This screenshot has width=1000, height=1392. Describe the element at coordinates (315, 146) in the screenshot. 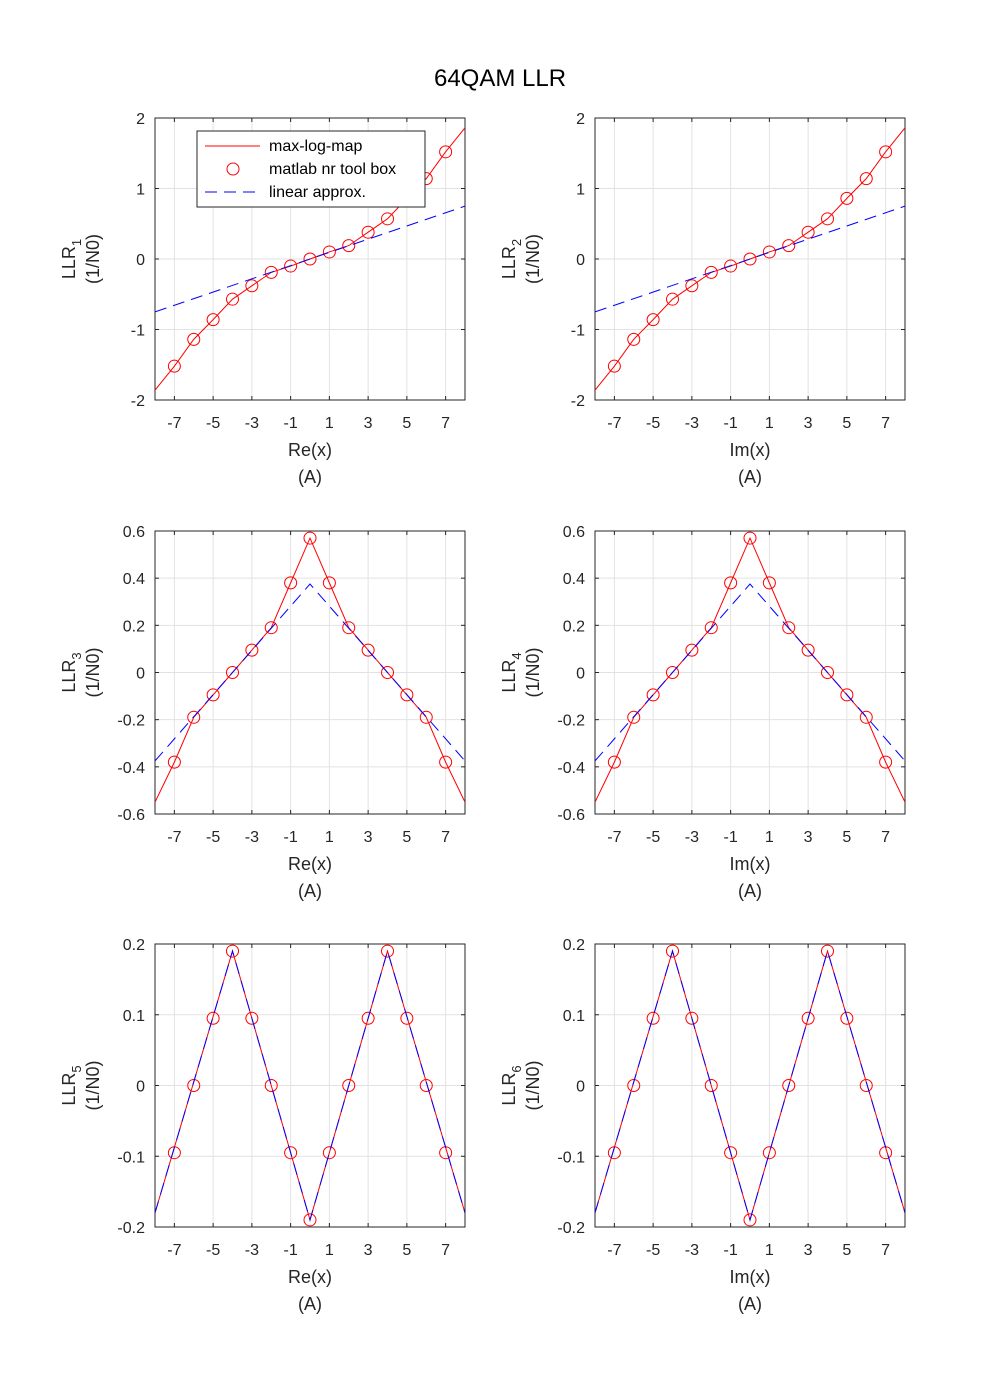

I see `legend-entry: max-log-map` at that location.